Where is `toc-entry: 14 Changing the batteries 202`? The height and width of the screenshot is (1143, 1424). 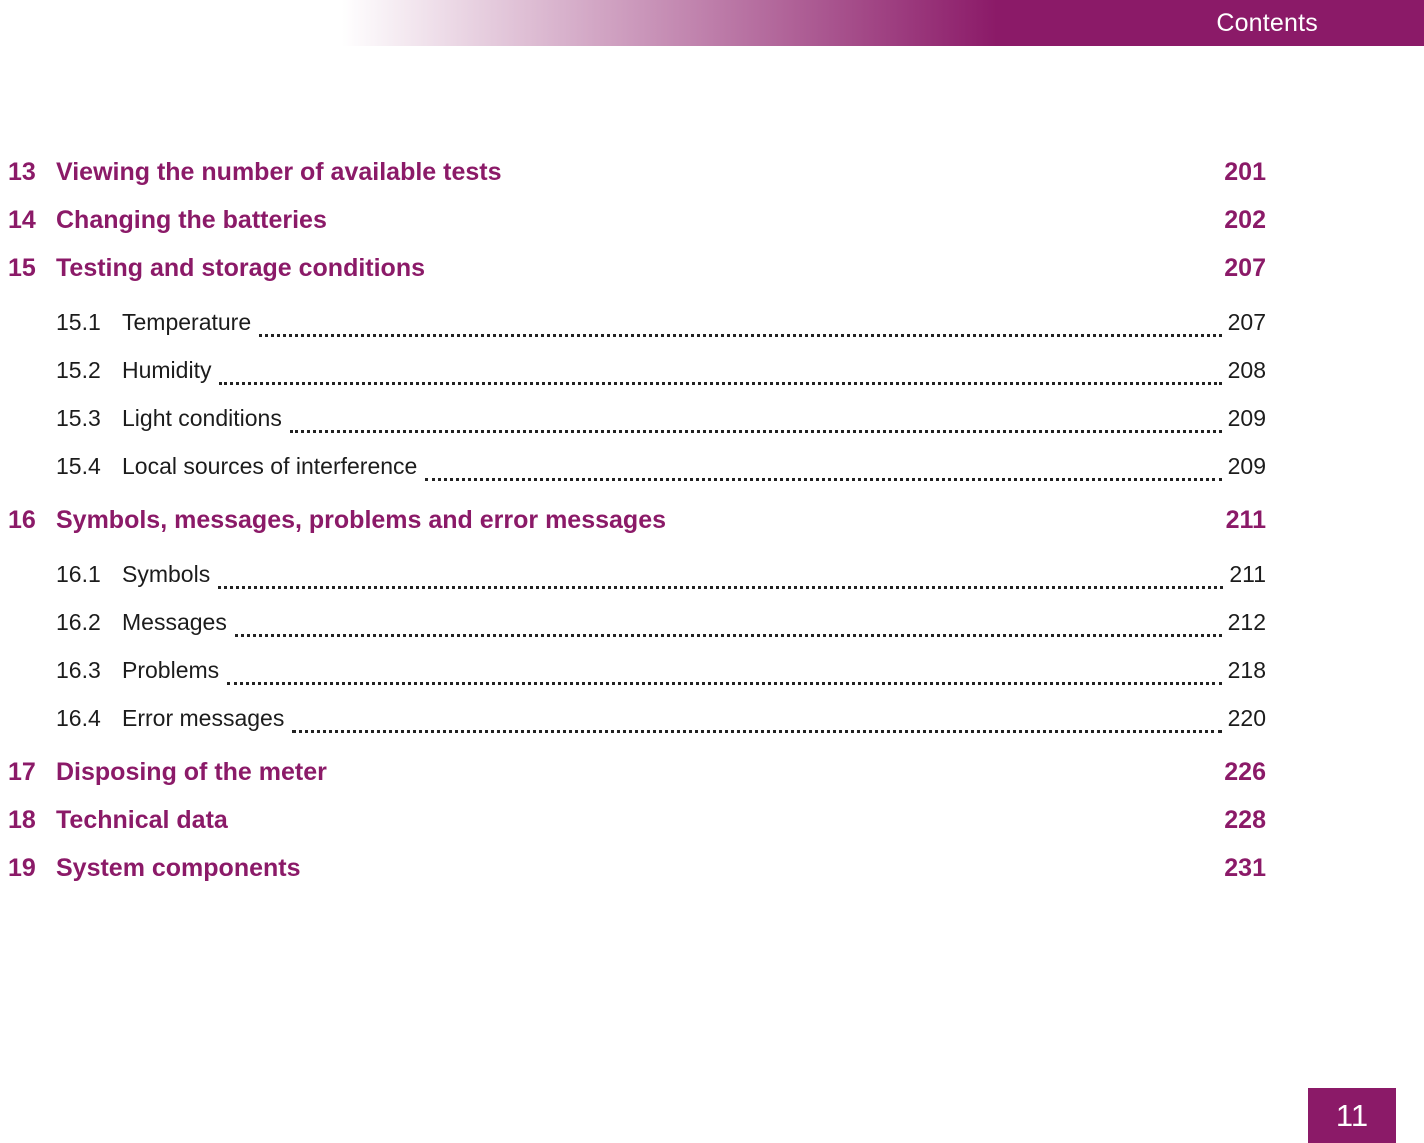 toc-entry: 14 Changing the batteries 202 is located at coordinates (637, 220).